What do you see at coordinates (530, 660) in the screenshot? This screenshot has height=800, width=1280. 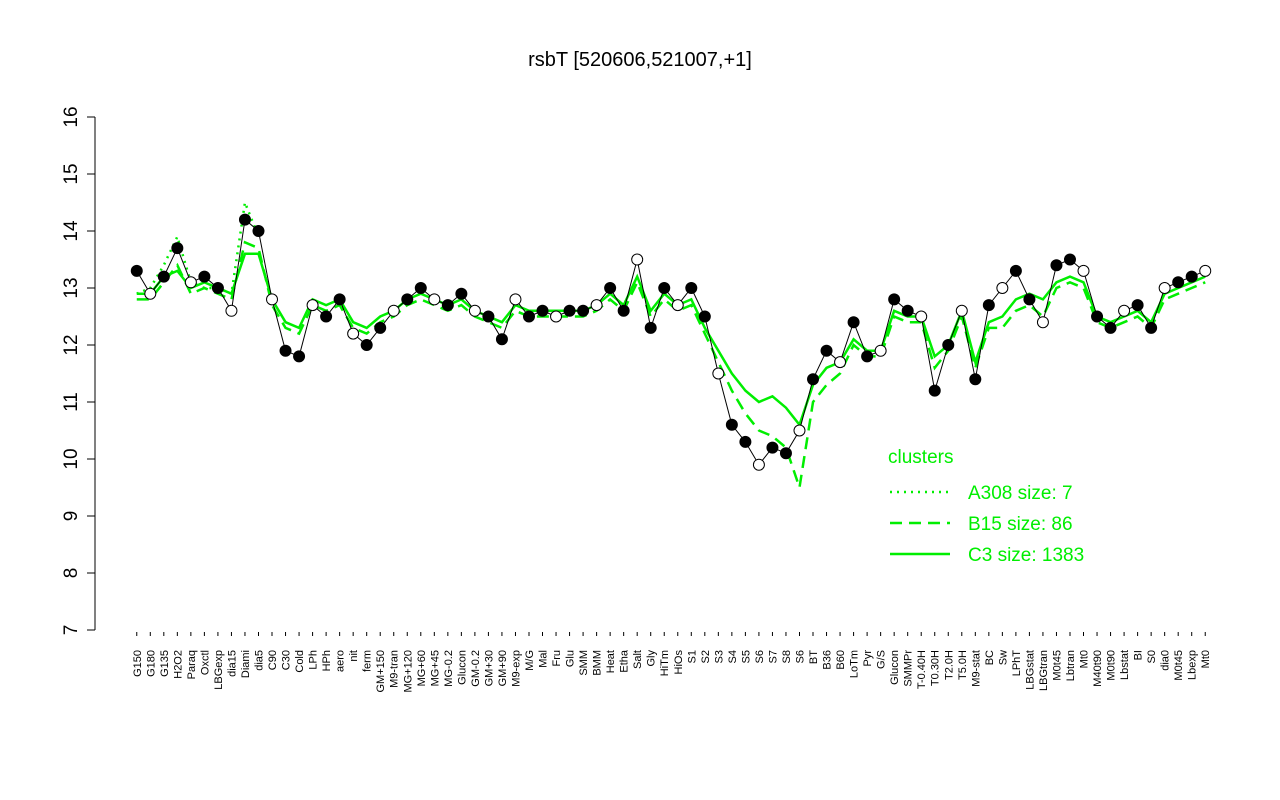 I see `x-tick-label: M/G` at bounding box center [530, 660].